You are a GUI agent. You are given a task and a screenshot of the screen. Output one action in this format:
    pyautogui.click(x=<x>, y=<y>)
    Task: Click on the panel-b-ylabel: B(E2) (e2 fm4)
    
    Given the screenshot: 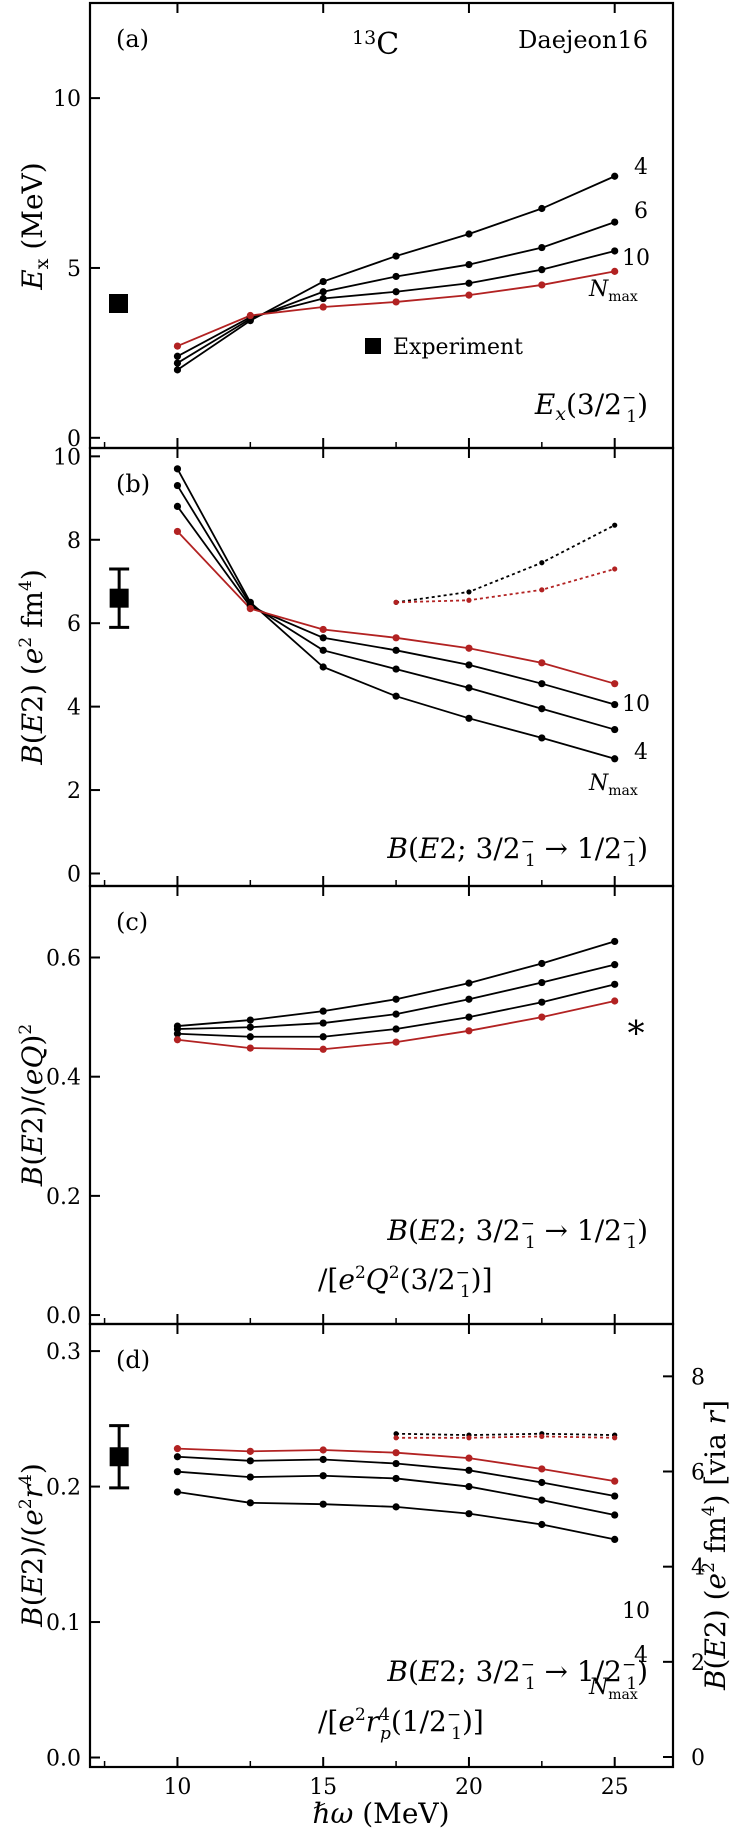 What is the action you would take?
    pyautogui.click(x=32, y=667)
    